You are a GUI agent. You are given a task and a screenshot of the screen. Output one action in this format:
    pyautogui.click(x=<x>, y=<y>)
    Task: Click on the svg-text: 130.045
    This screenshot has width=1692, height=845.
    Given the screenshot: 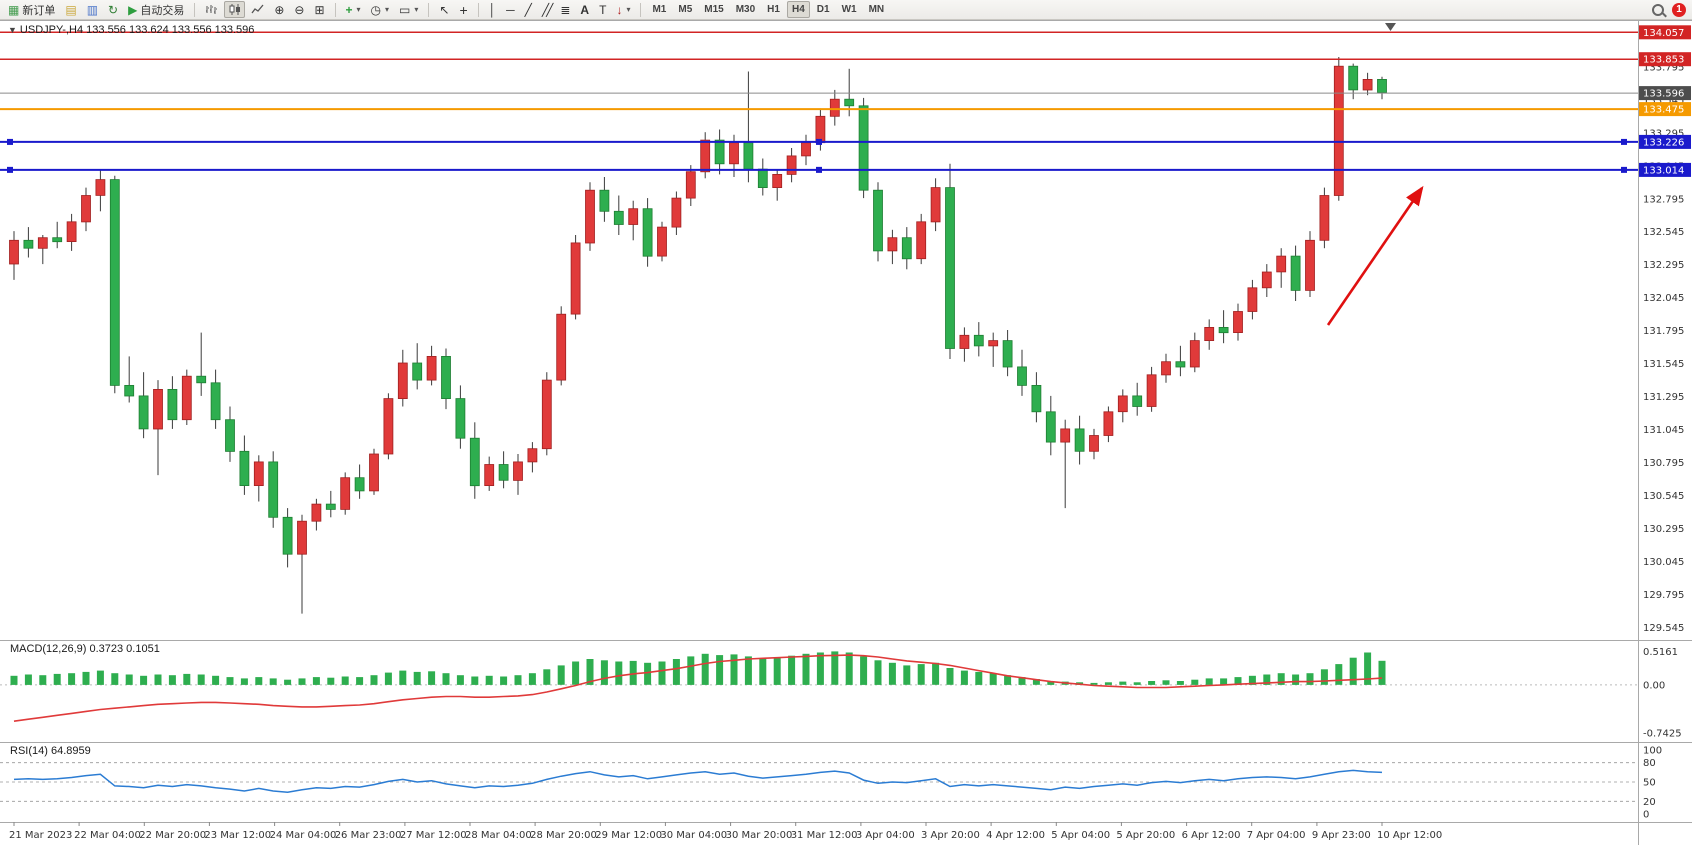 What is the action you would take?
    pyautogui.click(x=1663, y=562)
    